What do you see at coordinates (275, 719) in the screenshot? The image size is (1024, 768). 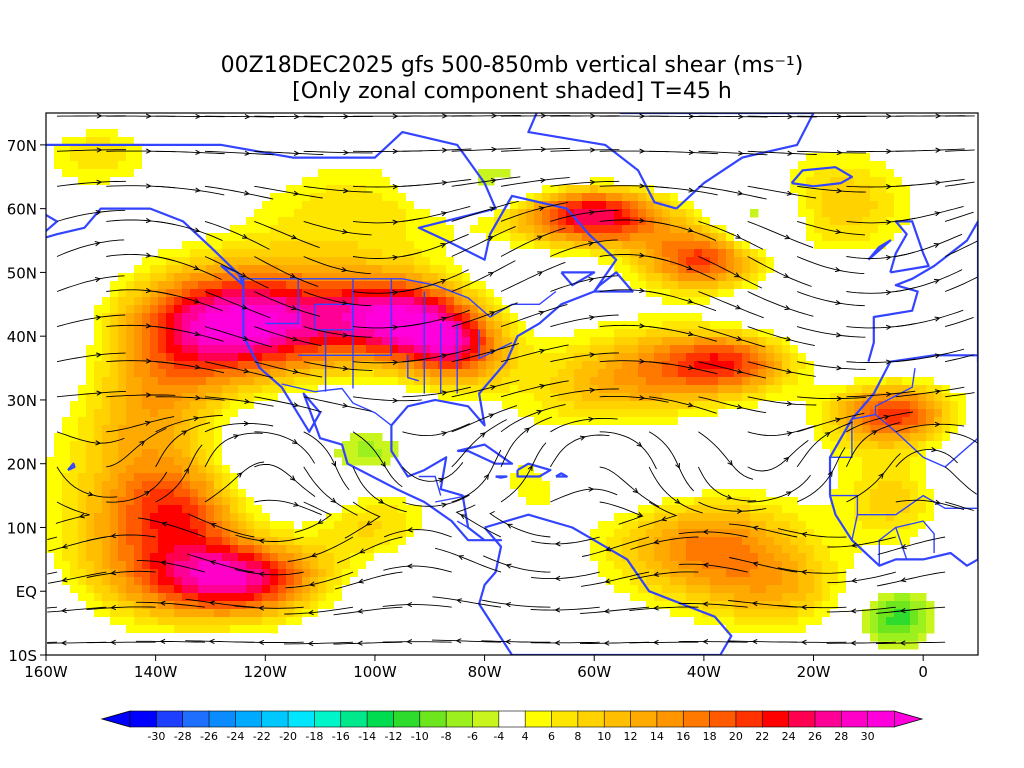 I see `colorbar-swatch` at bounding box center [275, 719].